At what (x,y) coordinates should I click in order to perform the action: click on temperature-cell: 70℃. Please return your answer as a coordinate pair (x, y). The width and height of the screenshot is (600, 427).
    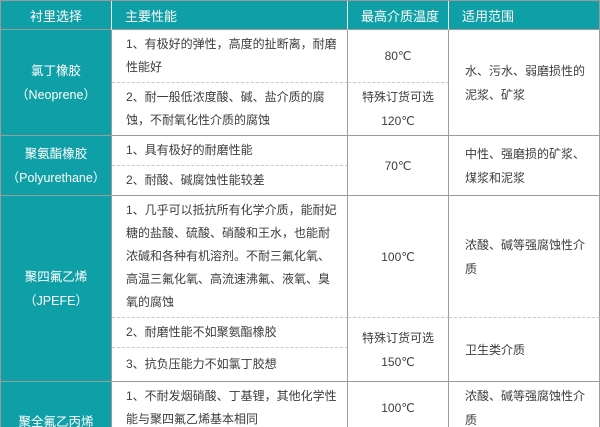
    Looking at the image, I should click on (398, 166).